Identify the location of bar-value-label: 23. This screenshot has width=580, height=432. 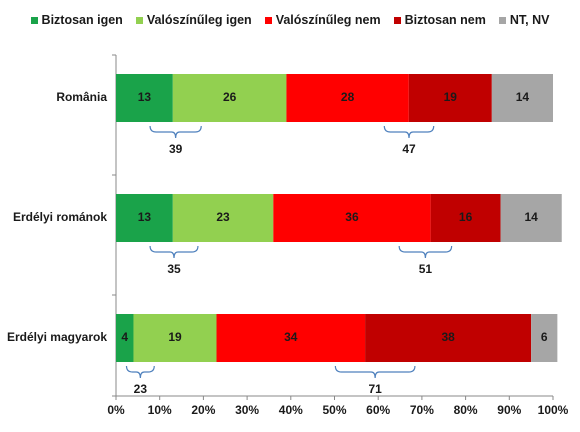
(223, 217).